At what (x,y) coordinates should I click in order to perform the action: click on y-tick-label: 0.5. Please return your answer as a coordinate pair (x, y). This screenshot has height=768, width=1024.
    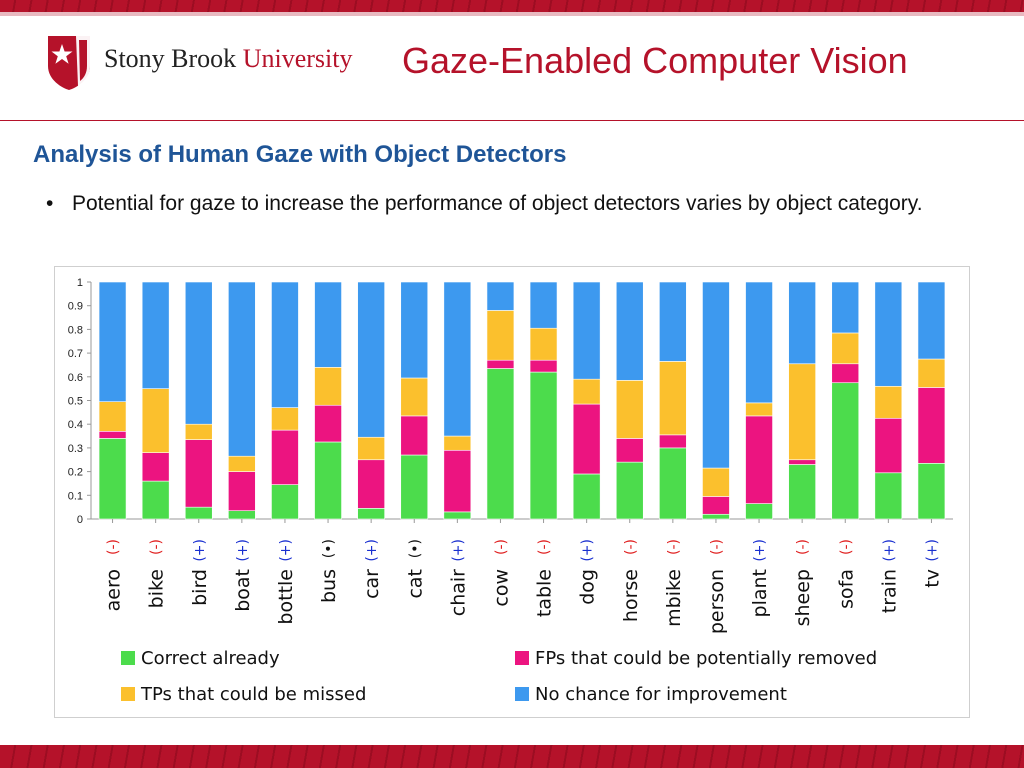
    Looking at the image, I should click on (75, 402).